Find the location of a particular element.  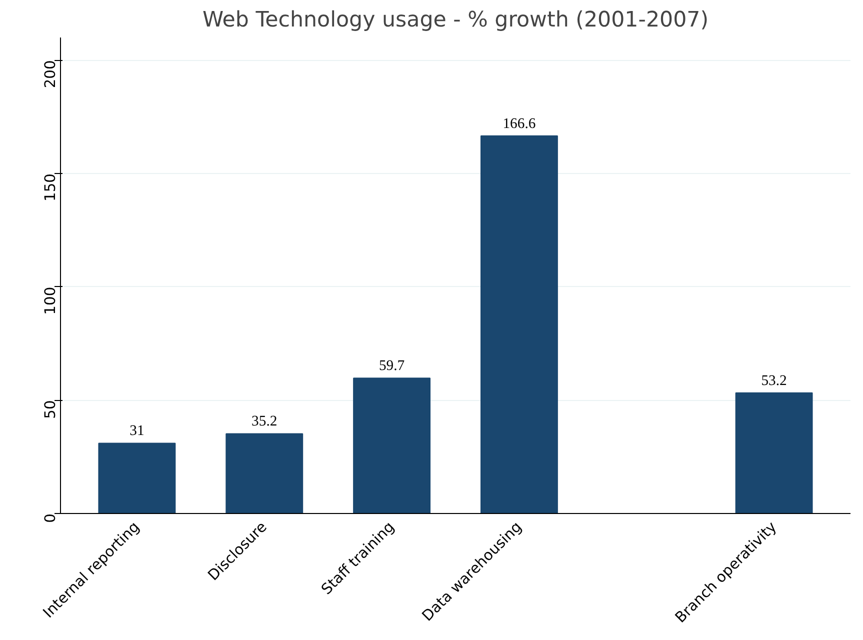

data-label: 166.6 is located at coordinates (519, 124).